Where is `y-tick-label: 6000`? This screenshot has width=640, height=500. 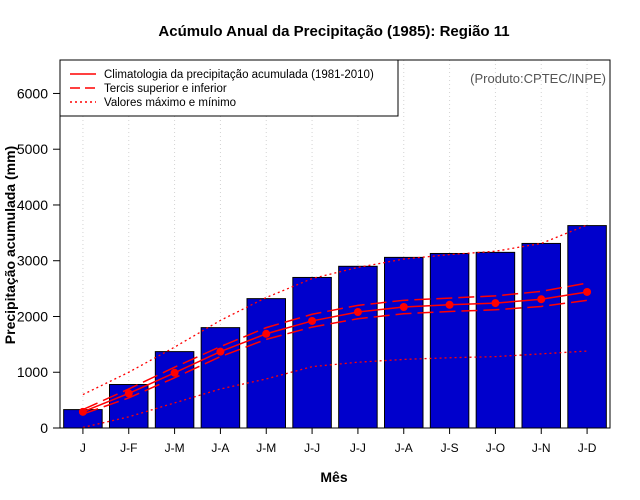
y-tick-label: 6000 is located at coordinates (32, 93).